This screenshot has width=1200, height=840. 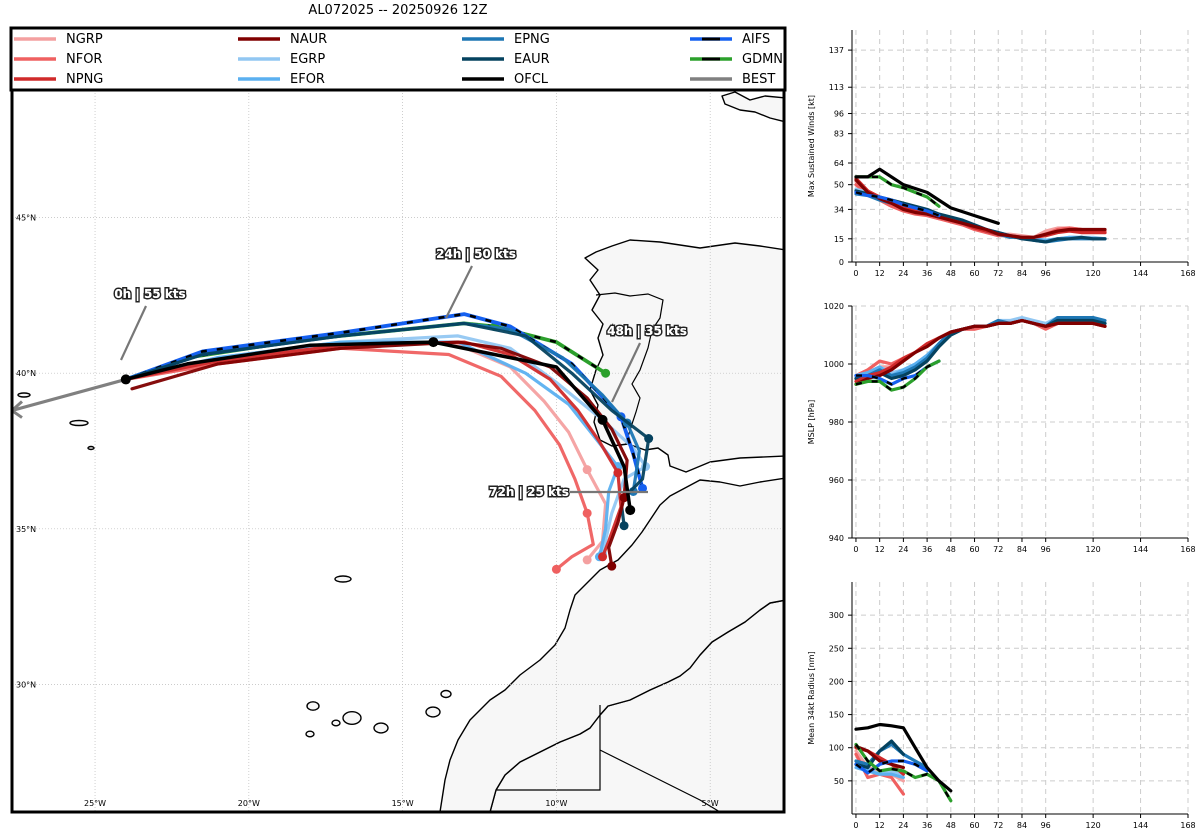 I want to click on annotation-label-halo: 24h | 50 kts, so click(x=476, y=254).